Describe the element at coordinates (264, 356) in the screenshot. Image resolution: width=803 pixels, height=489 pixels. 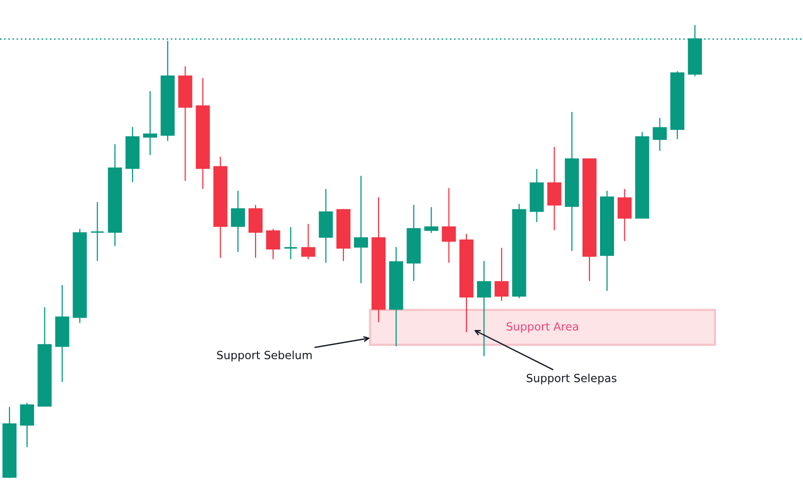
I see `annotation: Support Sebelum` at that location.